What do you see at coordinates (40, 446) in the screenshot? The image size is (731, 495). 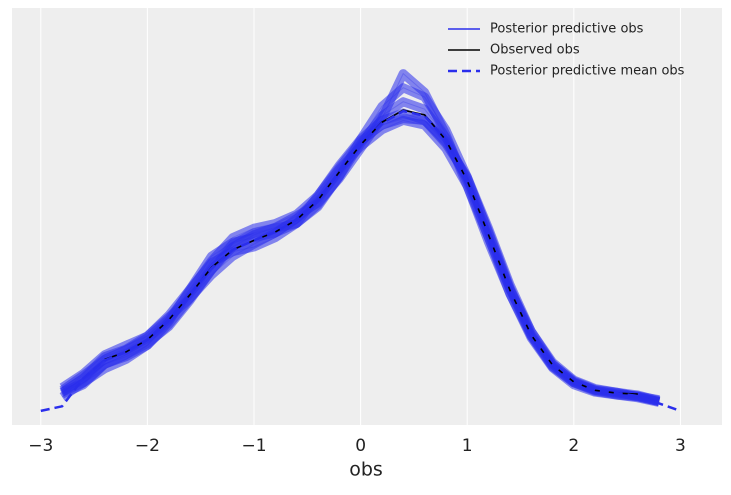 I see `x-tick-label: −3` at bounding box center [40, 446].